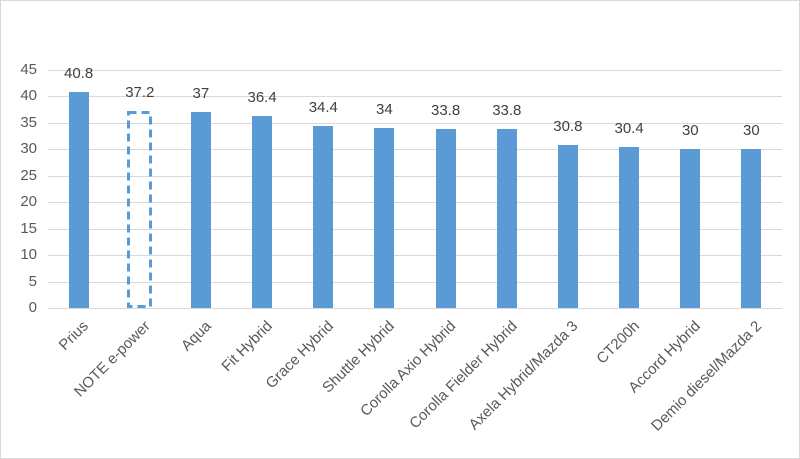  Describe the element at coordinates (32, 281) in the screenshot. I see `y-tick-label: 5` at that location.